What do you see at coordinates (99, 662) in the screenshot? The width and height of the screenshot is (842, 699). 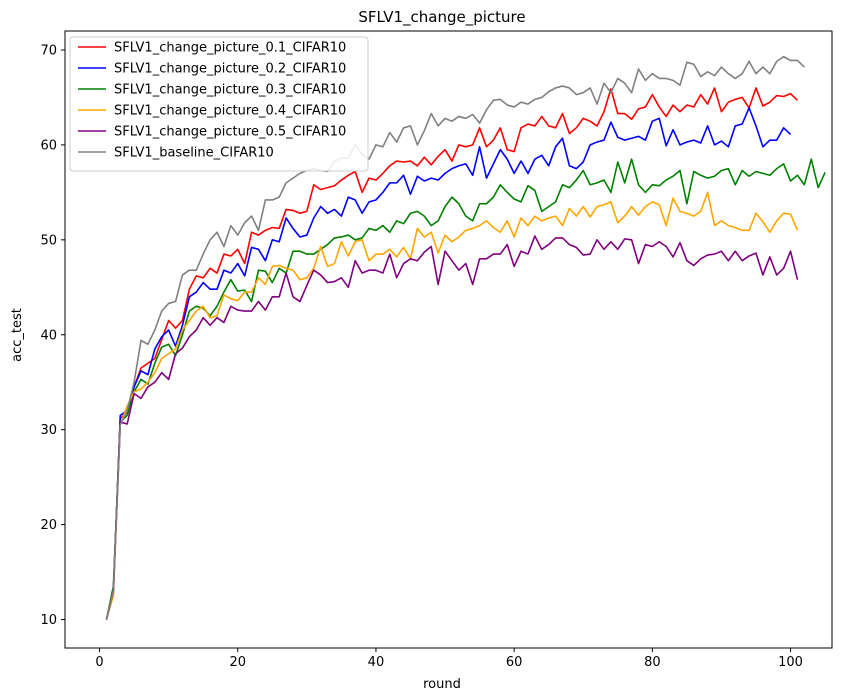 I see `x-tick-label-0: 0` at bounding box center [99, 662].